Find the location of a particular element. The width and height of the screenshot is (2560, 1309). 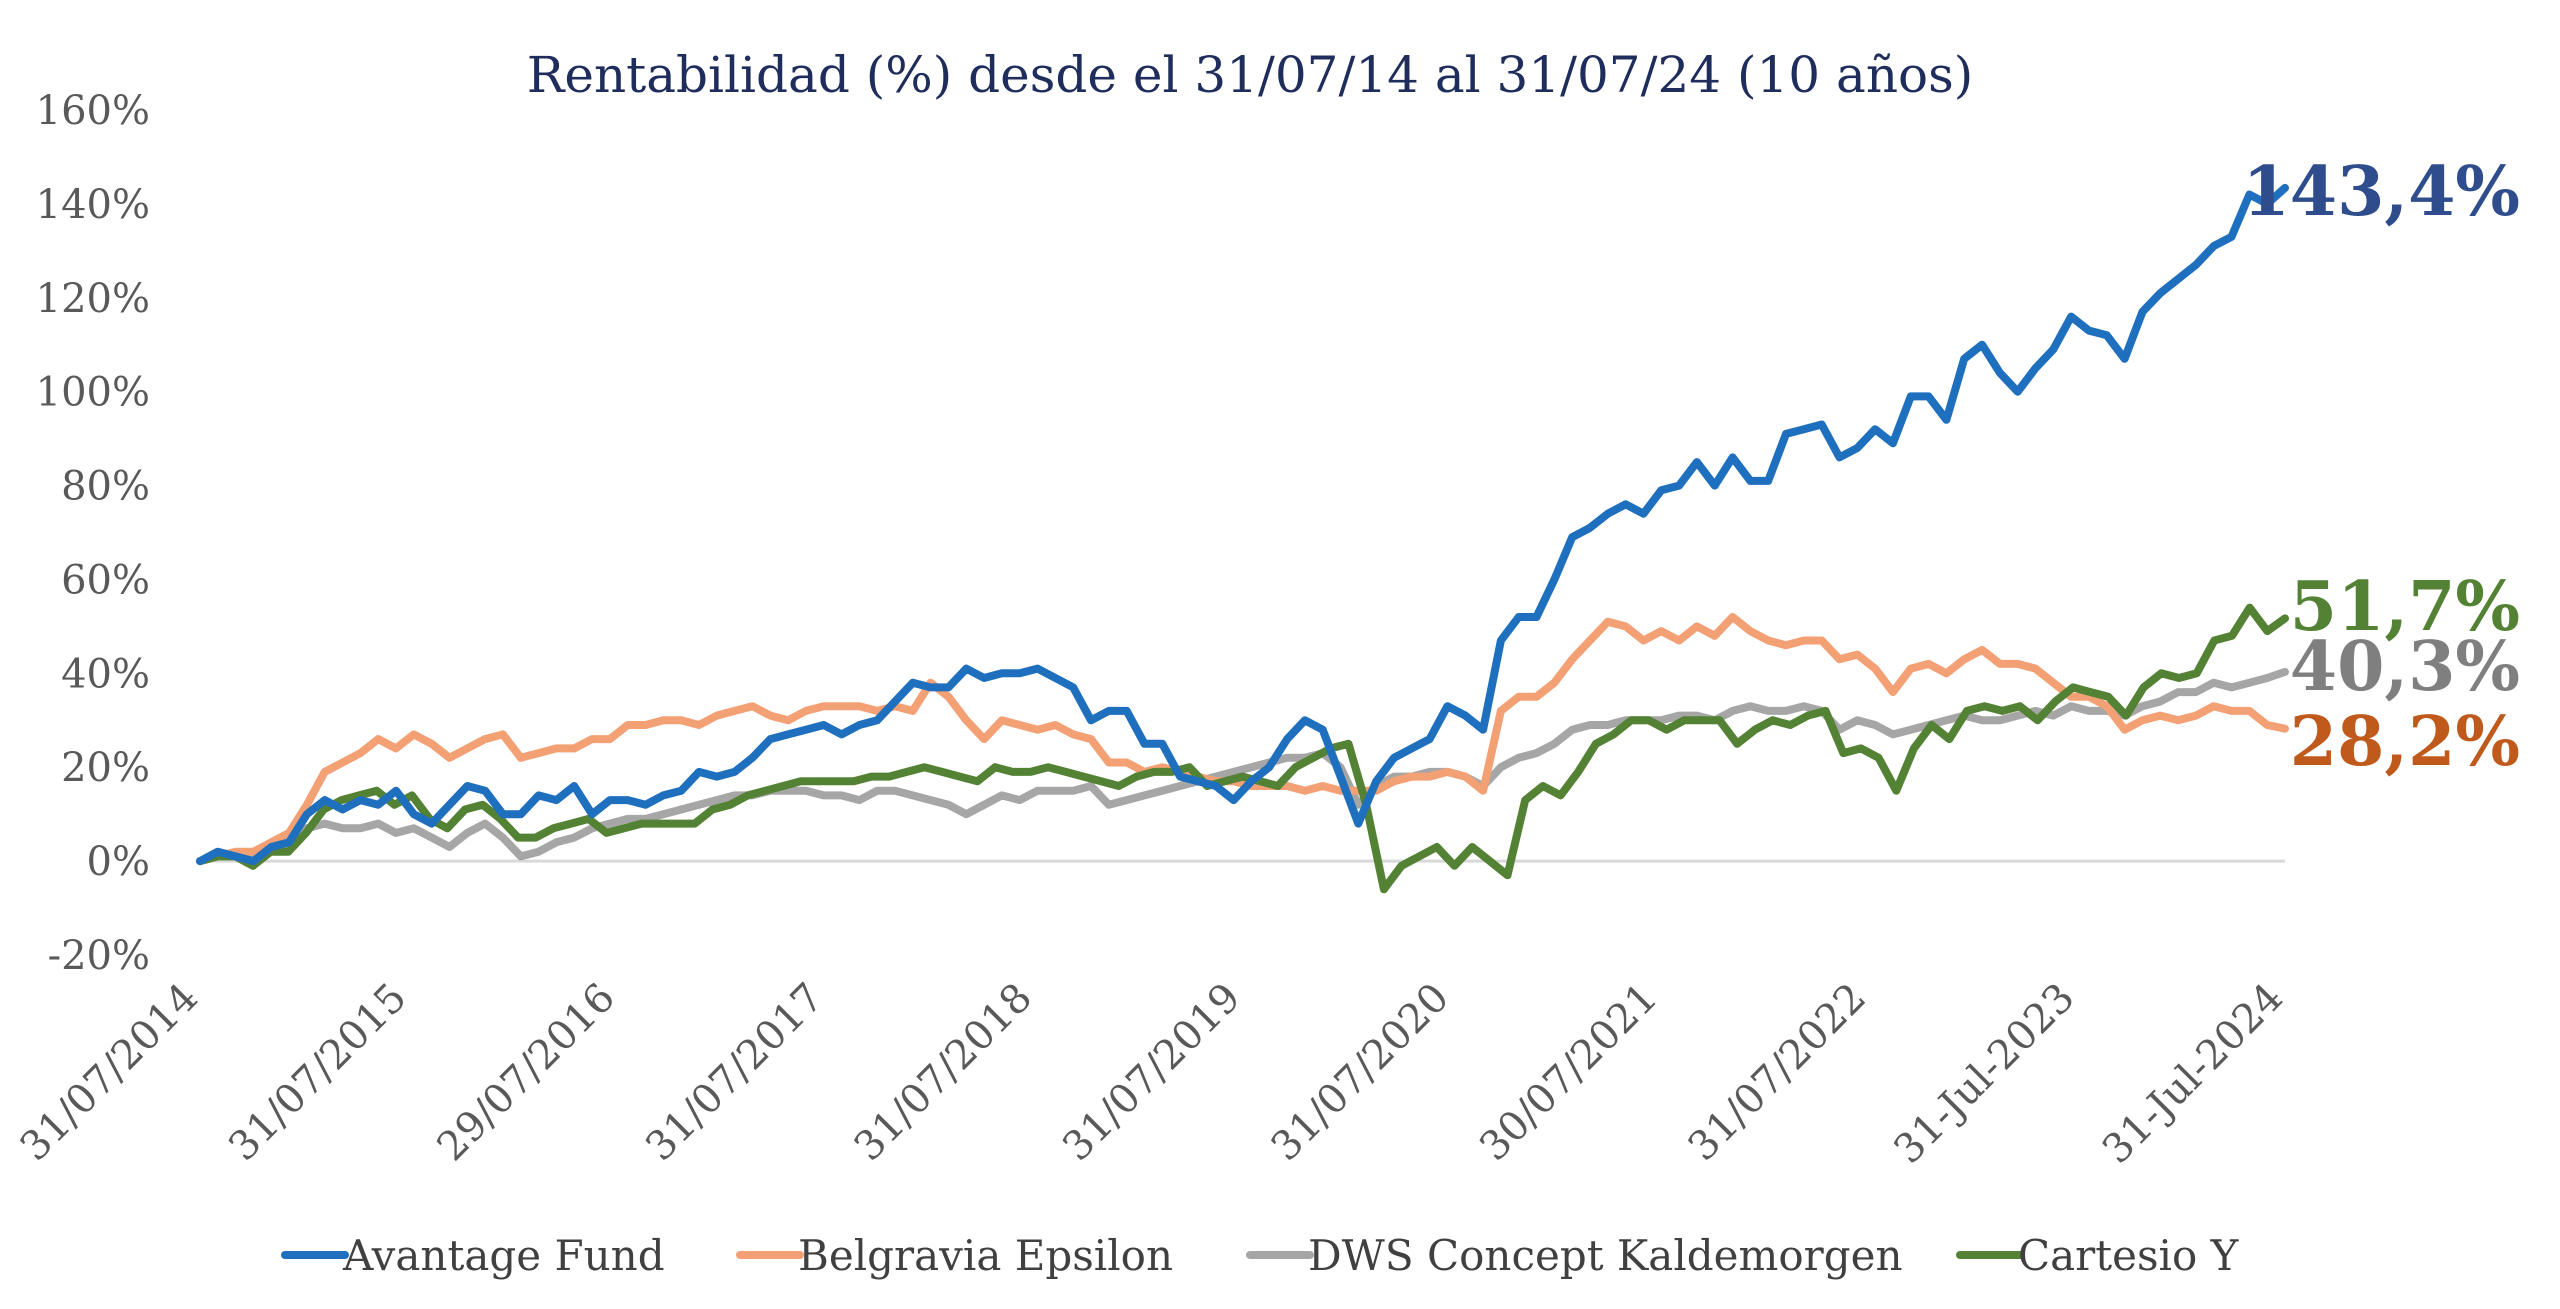

x-tick-label: 31/07/2019 is located at coordinates (1152, 1073).